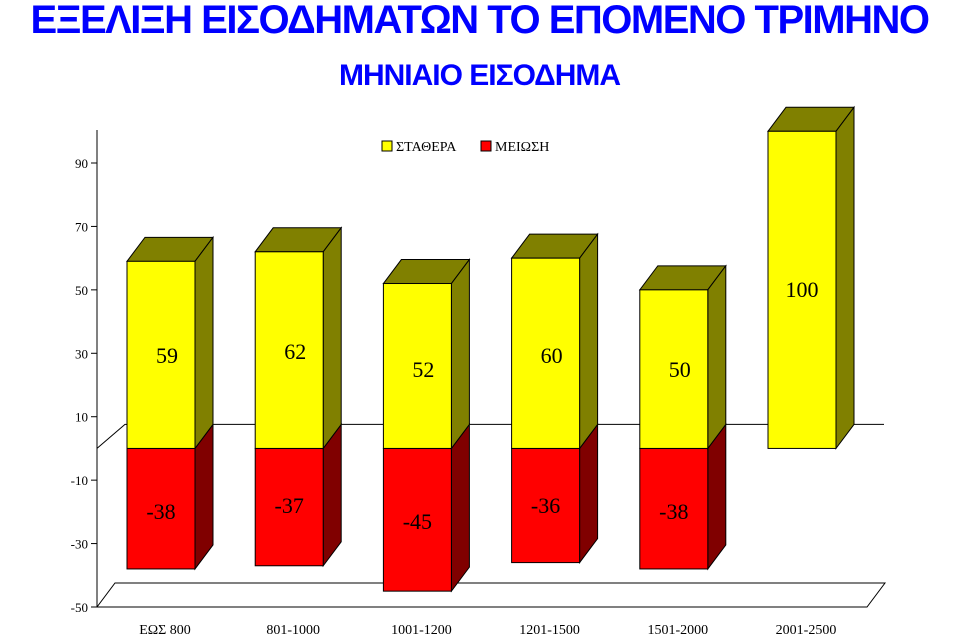 This screenshot has height=636, width=959. I want to click on data-label: 59, so click(167, 355).